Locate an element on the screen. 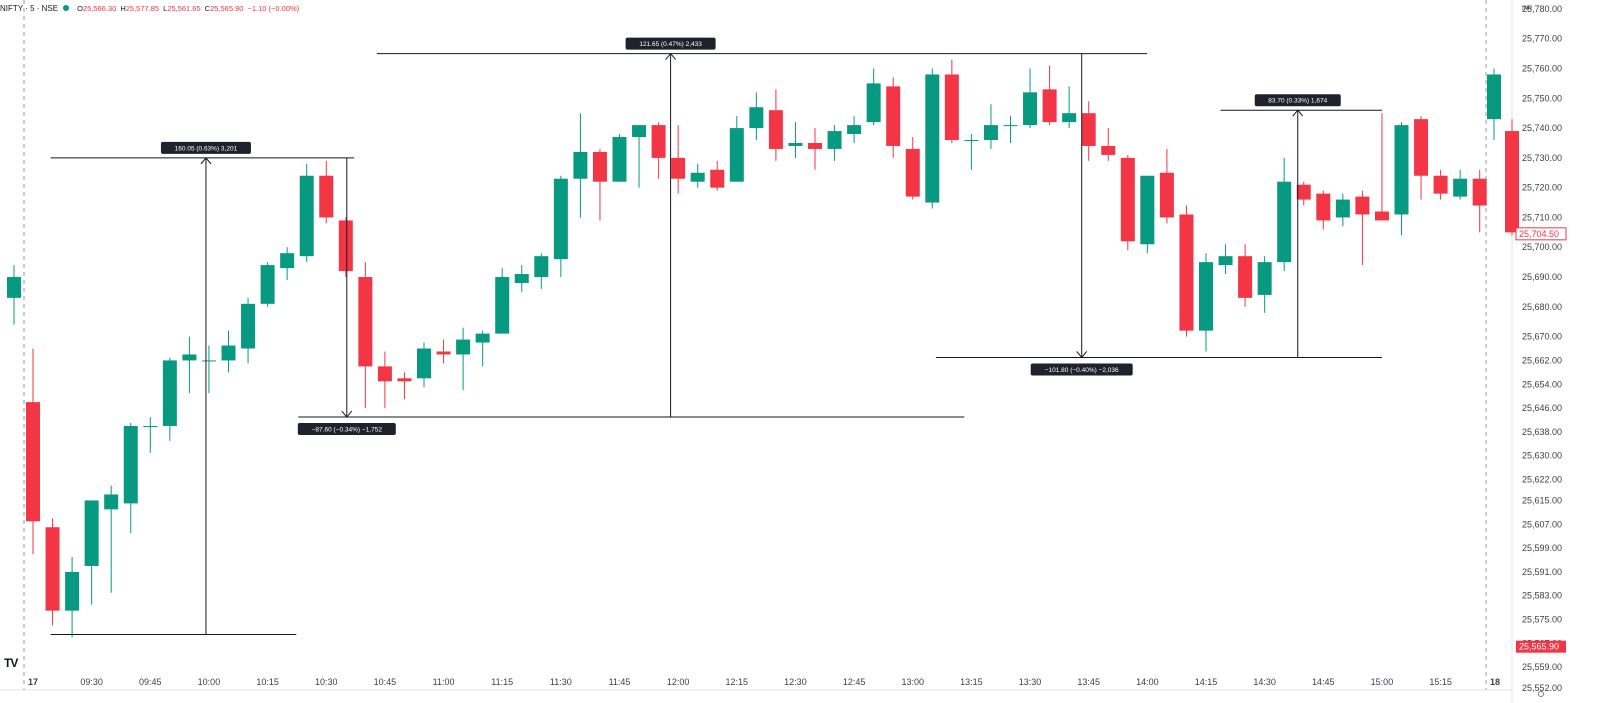 Image resolution: width=1600 pixels, height=703 pixels. open-value: 25,566.30 is located at coordinates (99, 8).